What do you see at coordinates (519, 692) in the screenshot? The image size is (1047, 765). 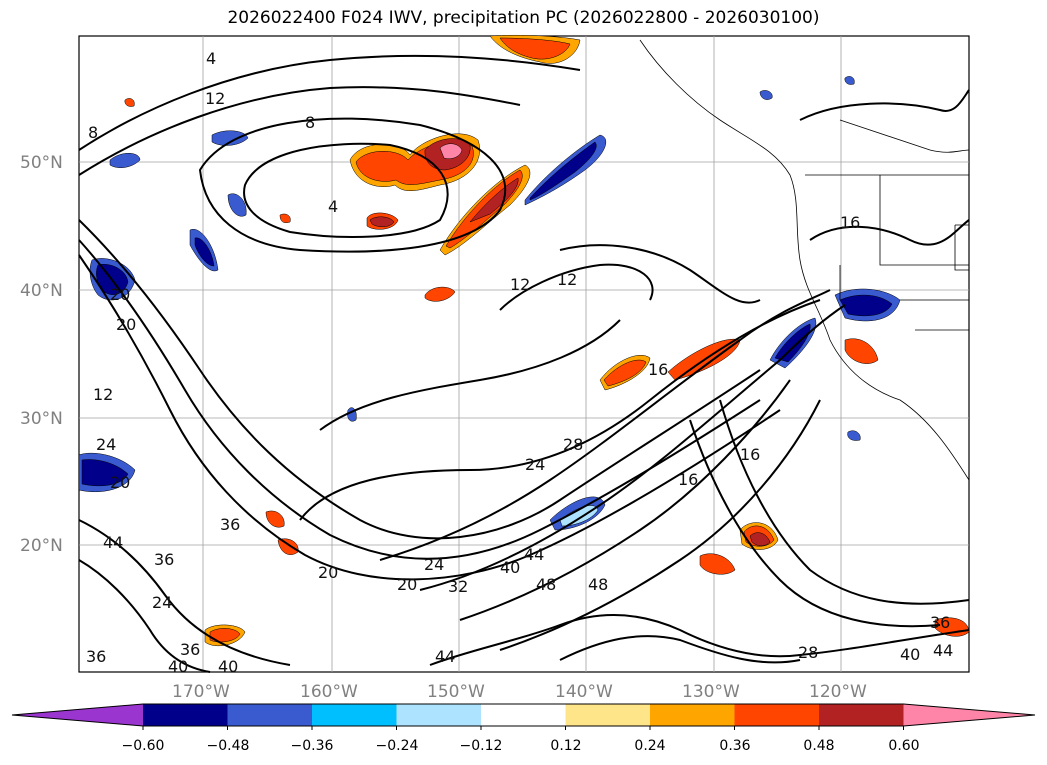 I see `longitude-labels: 170°W 160°W 150°W 140°W 130°W 120°W` at bounding box center [519, 692].